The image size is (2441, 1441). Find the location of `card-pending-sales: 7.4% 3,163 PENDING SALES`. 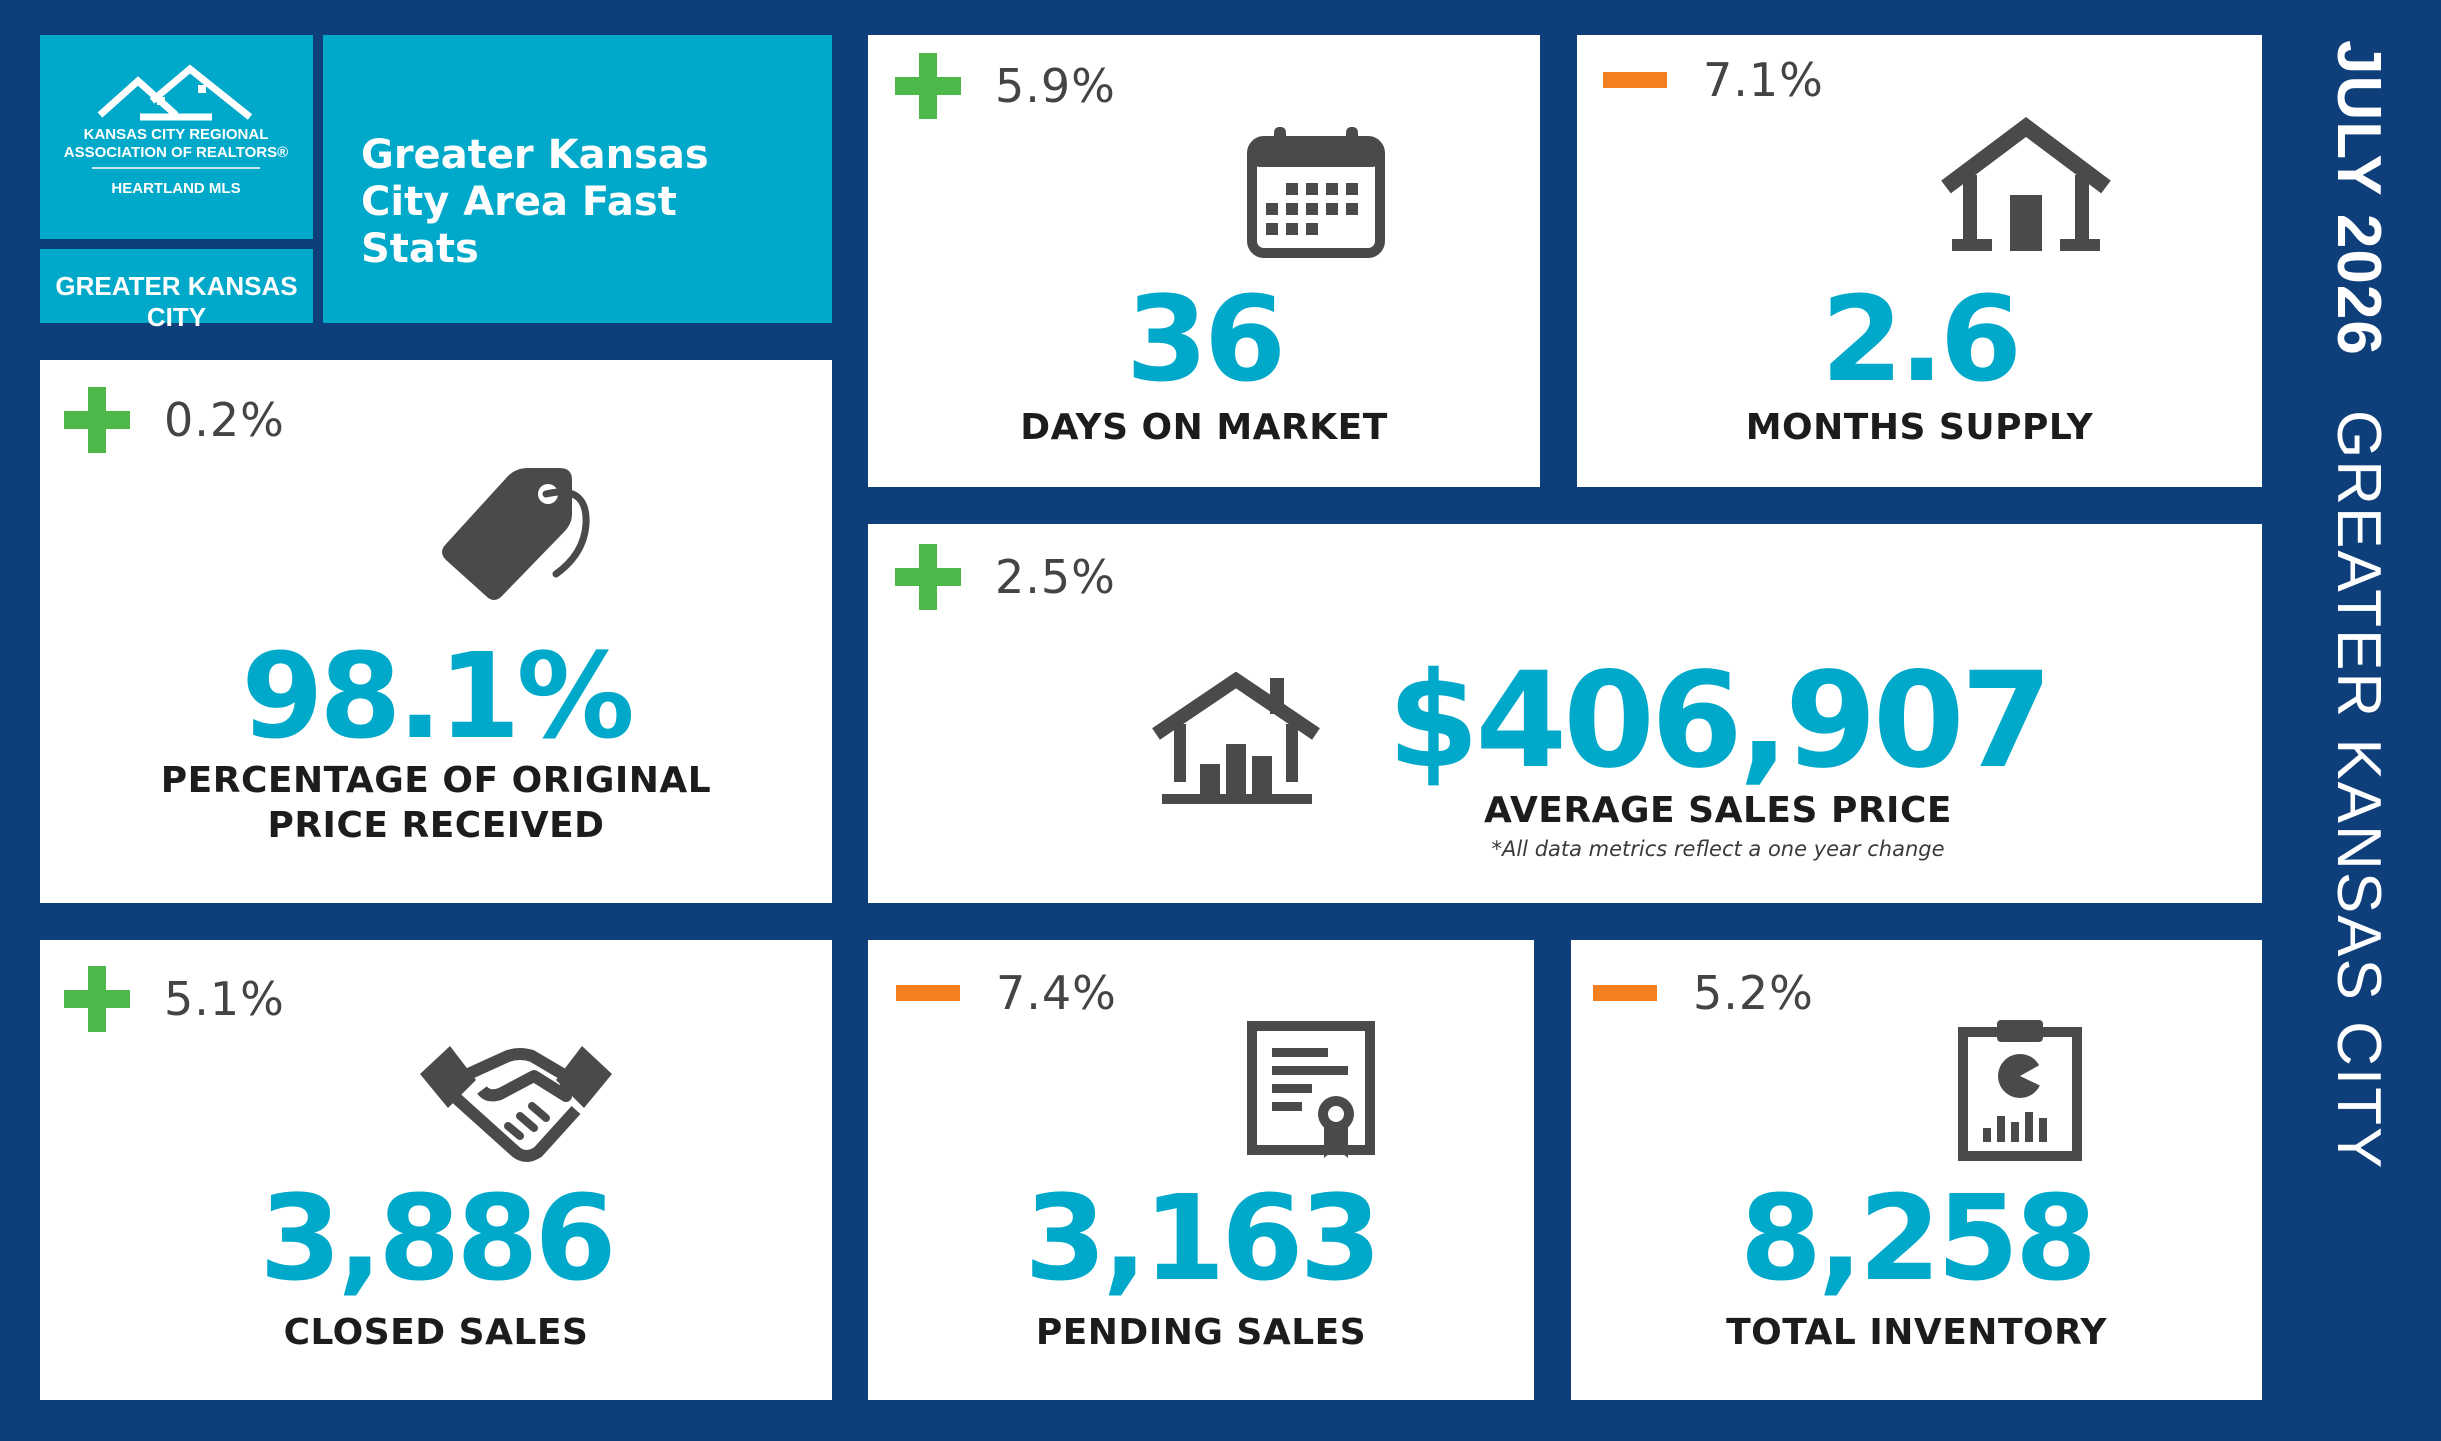

card-pending-sales: 7.4% 3,163 PENDING SALES is located at coordinates (1201, 1170).